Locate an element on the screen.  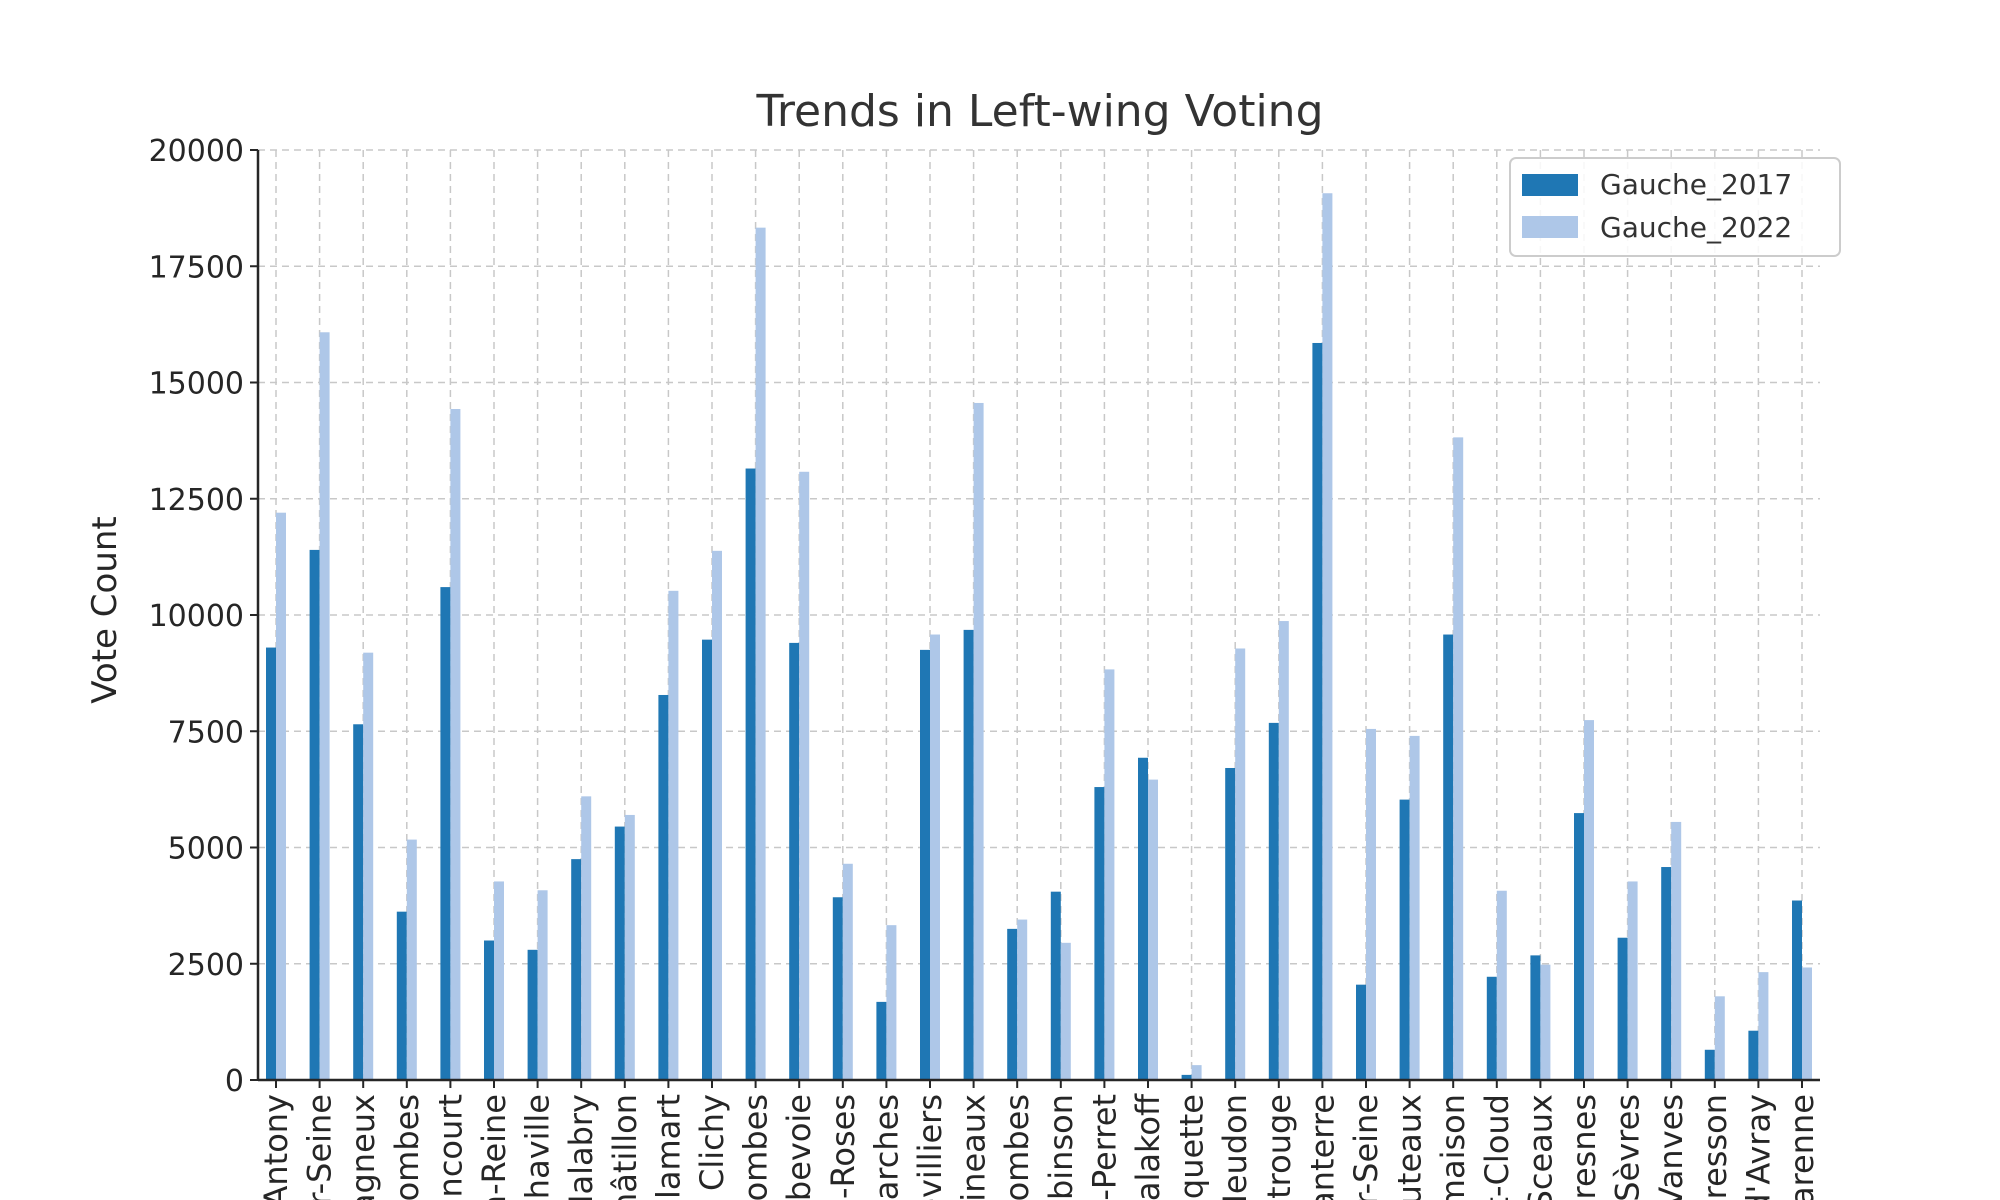
legend-label-gauche-2017: Gauche_2017 is located at coordinates (1696, 184).